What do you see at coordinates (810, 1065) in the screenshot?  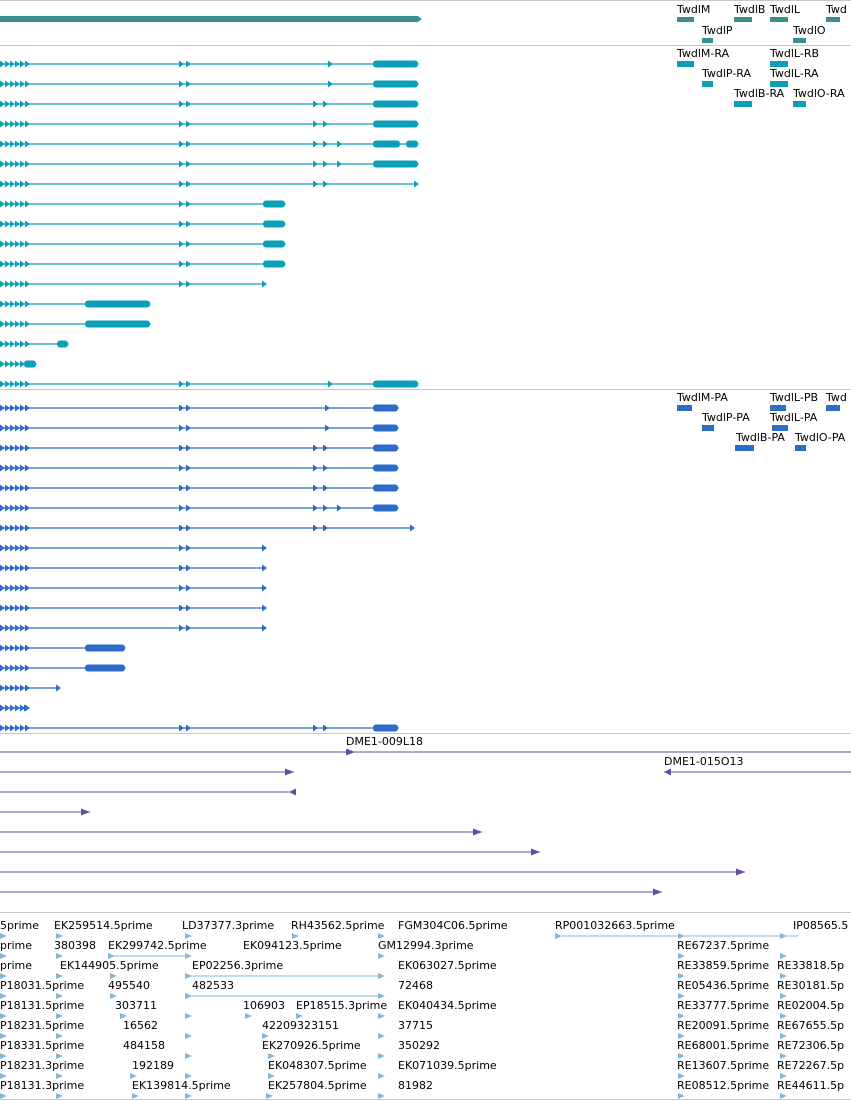 I see `est-label: RE72267.5p` at bounding box center [810, 1065].